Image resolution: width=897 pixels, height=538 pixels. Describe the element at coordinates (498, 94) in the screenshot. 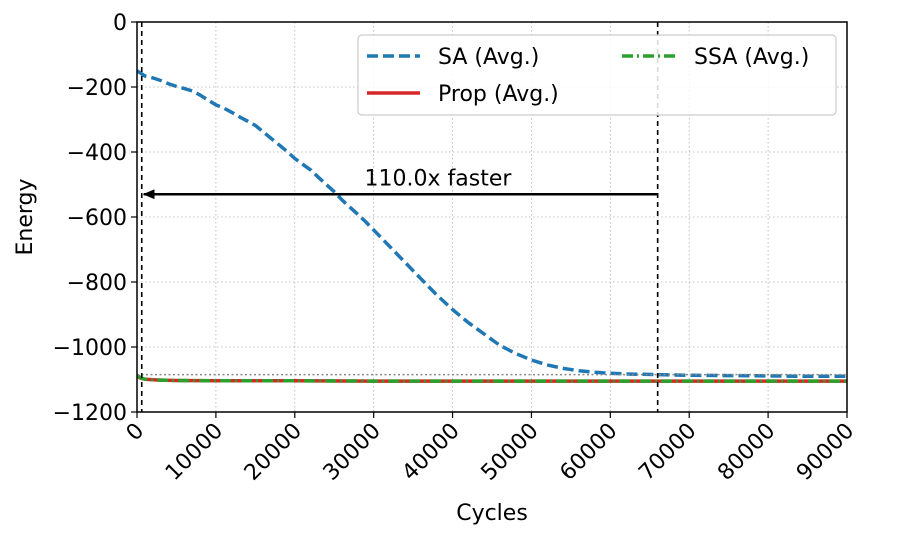

I see `legend-label-prop: Prop (Avg.)` at that location.